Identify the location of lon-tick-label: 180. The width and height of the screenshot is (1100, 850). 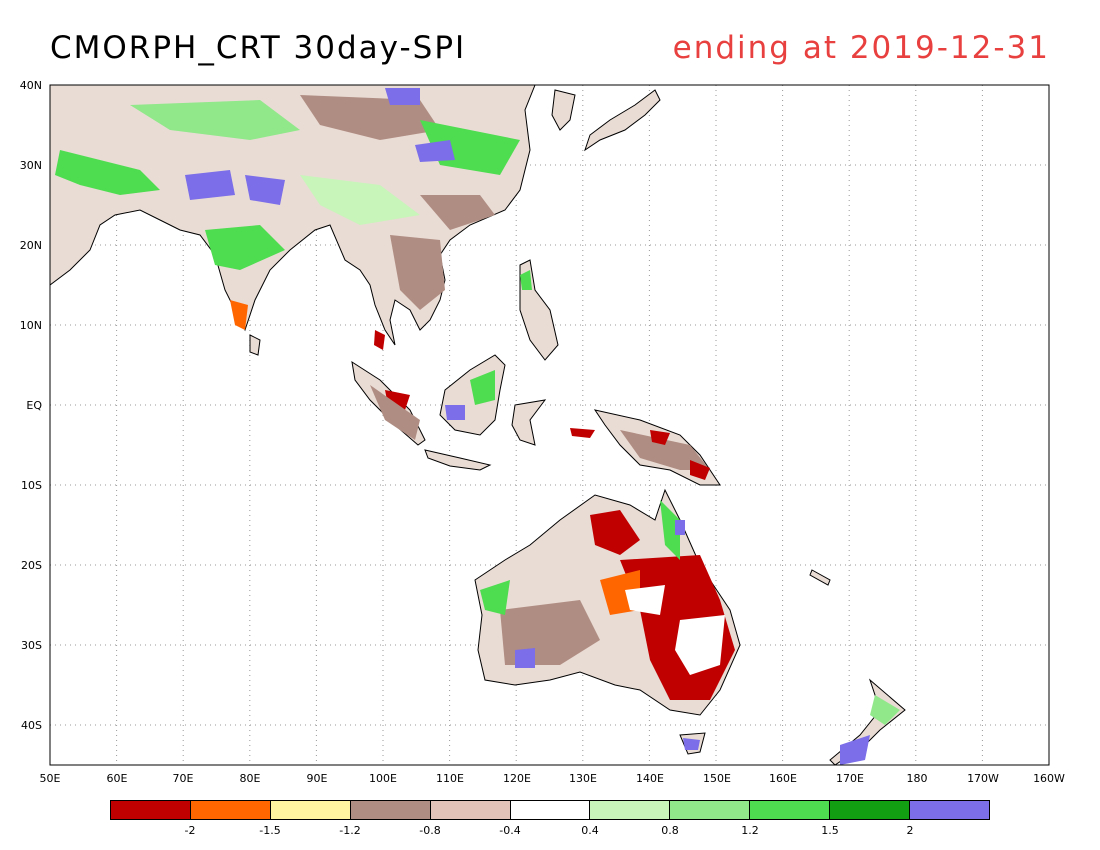
(917, 778).